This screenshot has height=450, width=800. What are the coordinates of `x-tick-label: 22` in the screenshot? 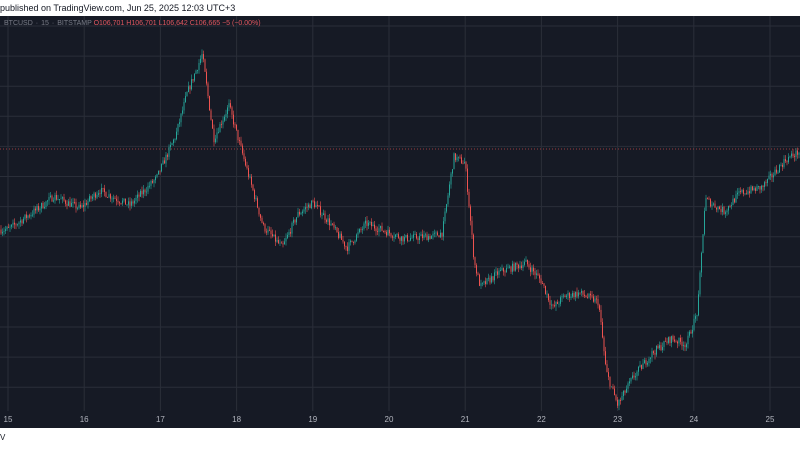 It's located at (541, 419).